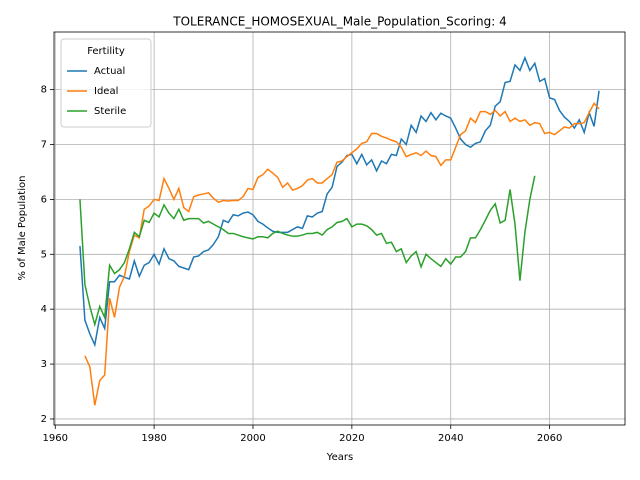  Describe the element at coordinates (44, 90) in the screenshot. I see `y-tick-label: 8` at that location.